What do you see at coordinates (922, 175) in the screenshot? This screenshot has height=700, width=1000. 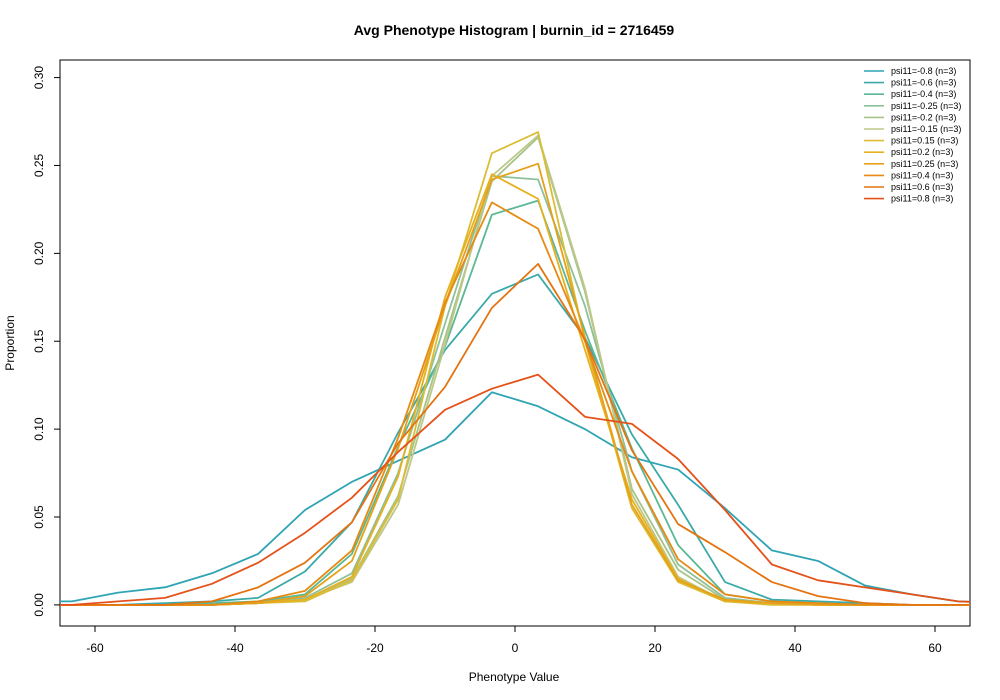 I see `legend-label: psi11=0.4 (n=3)` at bounding box center [922, 175].